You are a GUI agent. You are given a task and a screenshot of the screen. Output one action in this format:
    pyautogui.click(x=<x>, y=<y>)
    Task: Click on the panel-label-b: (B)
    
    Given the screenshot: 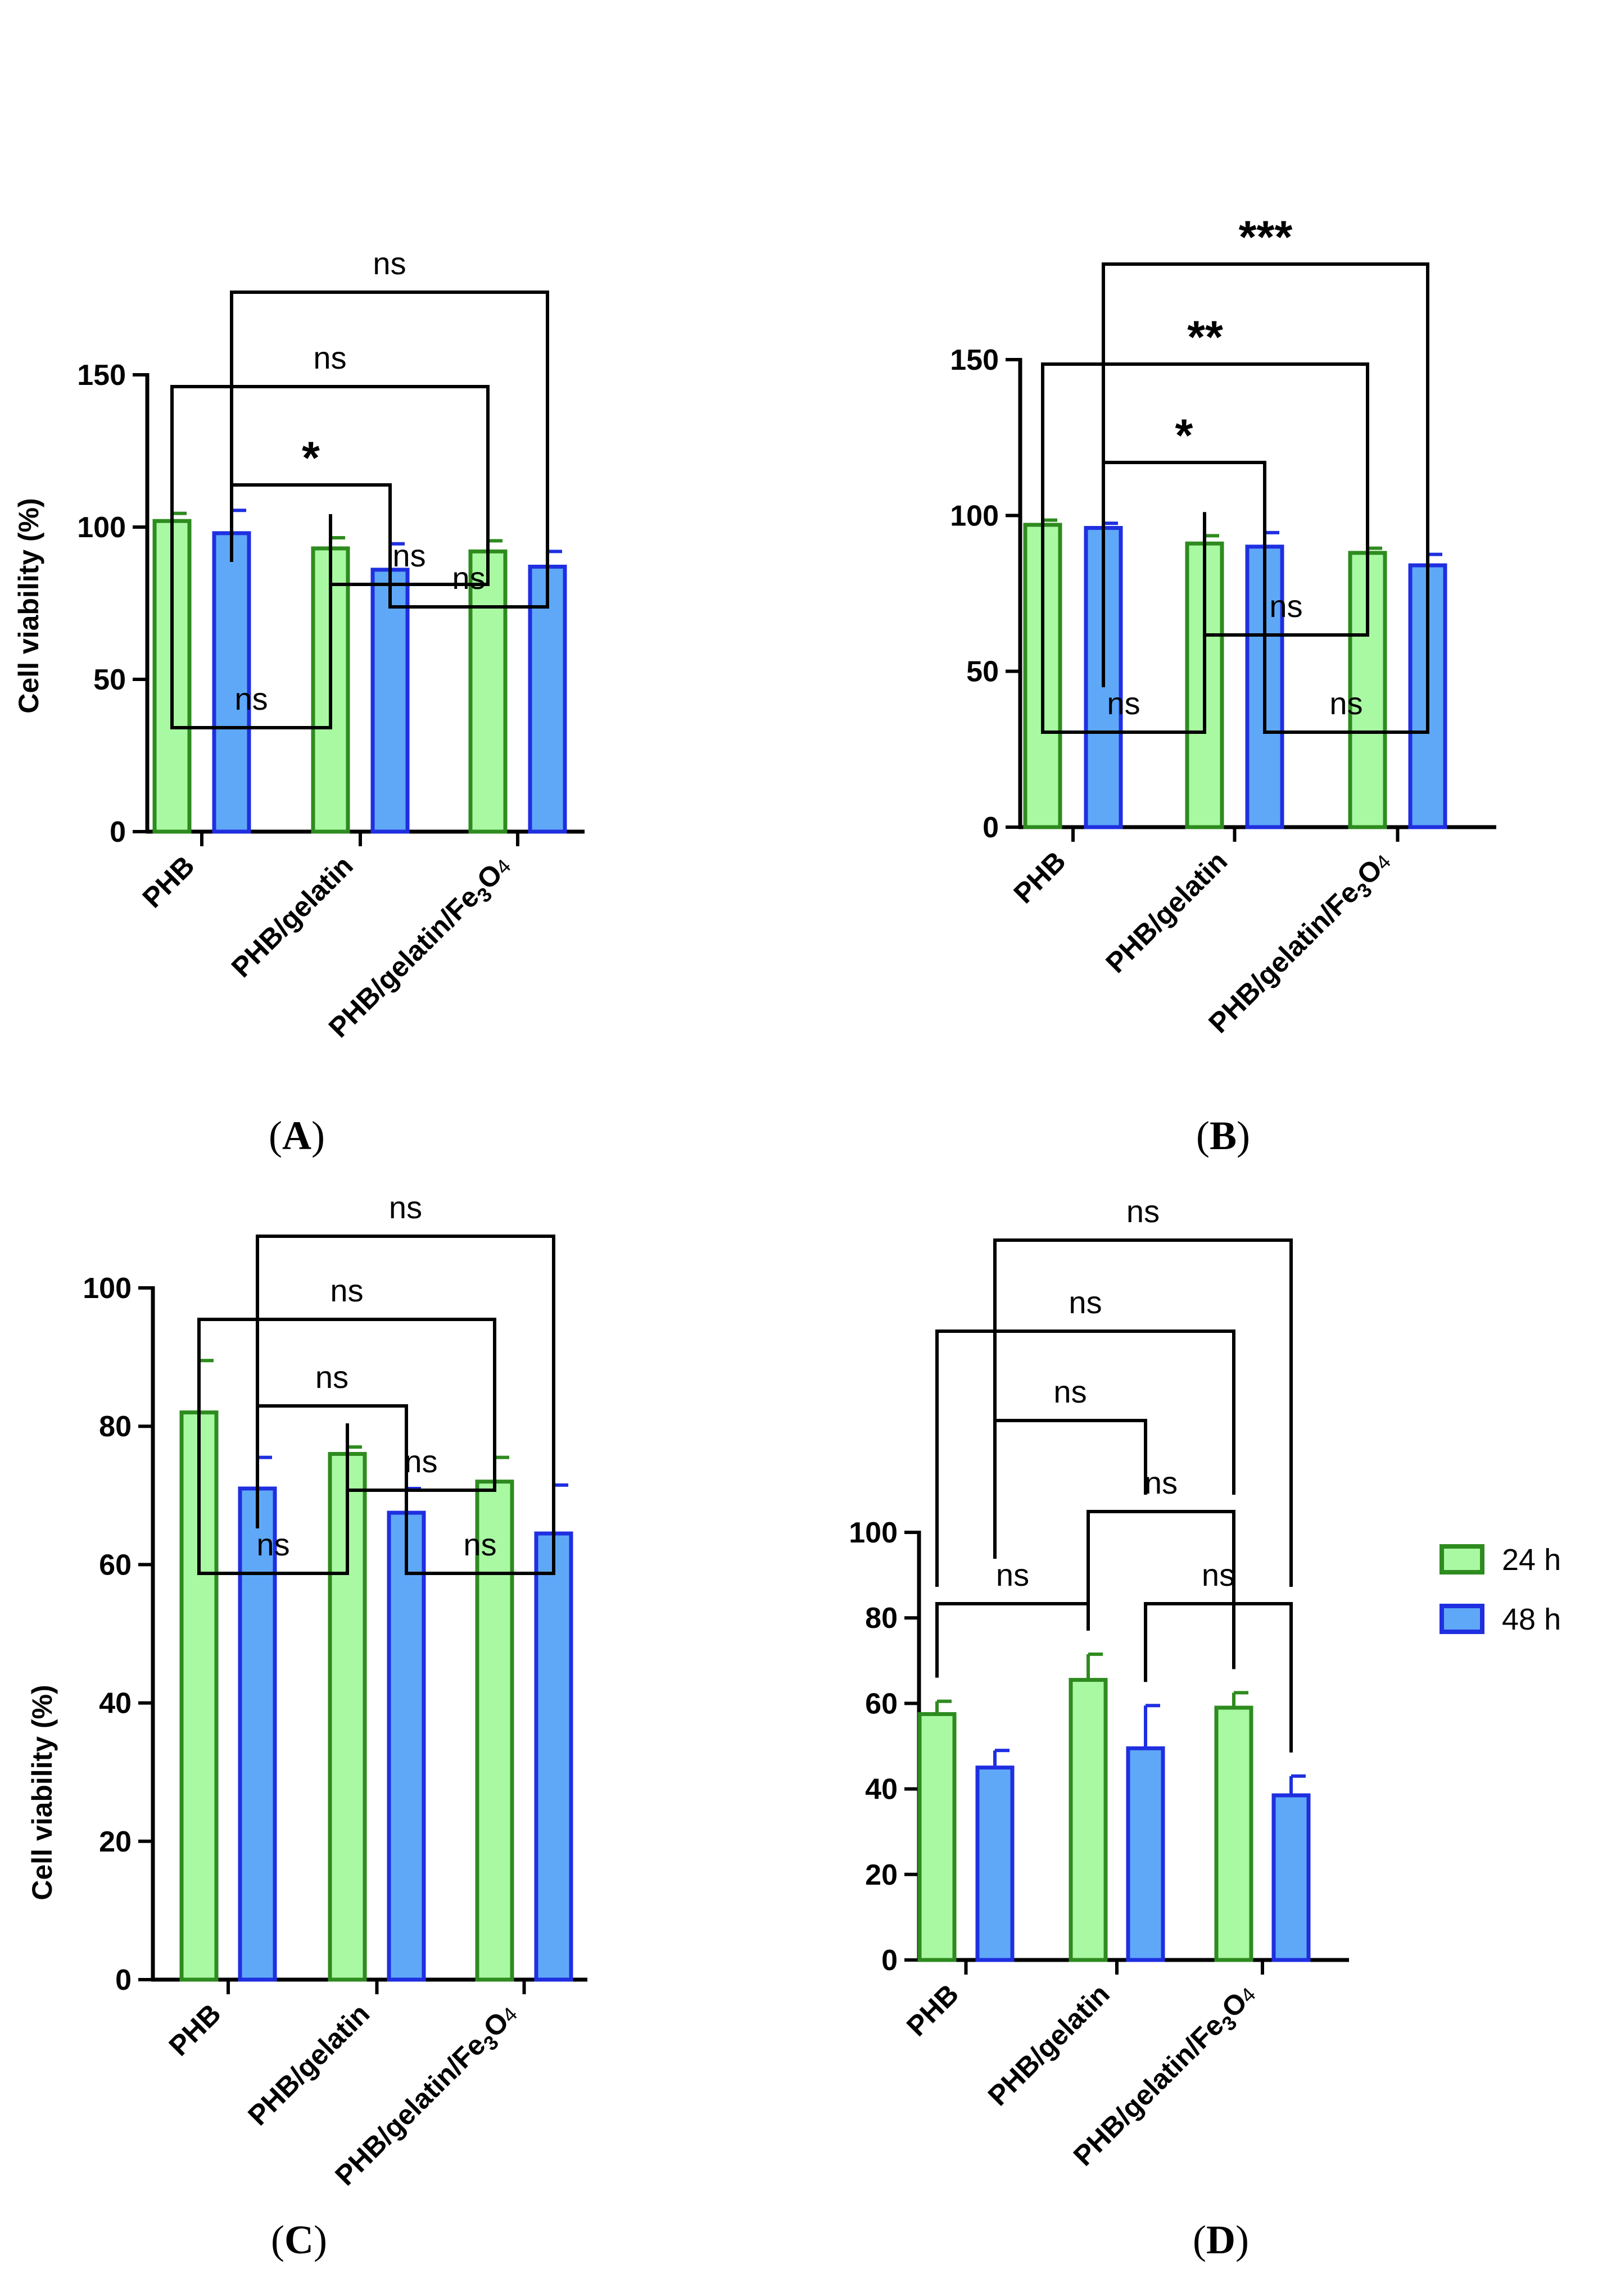 What is the action you would take?
    pyautogui.click(x=1223, y=1135)
    